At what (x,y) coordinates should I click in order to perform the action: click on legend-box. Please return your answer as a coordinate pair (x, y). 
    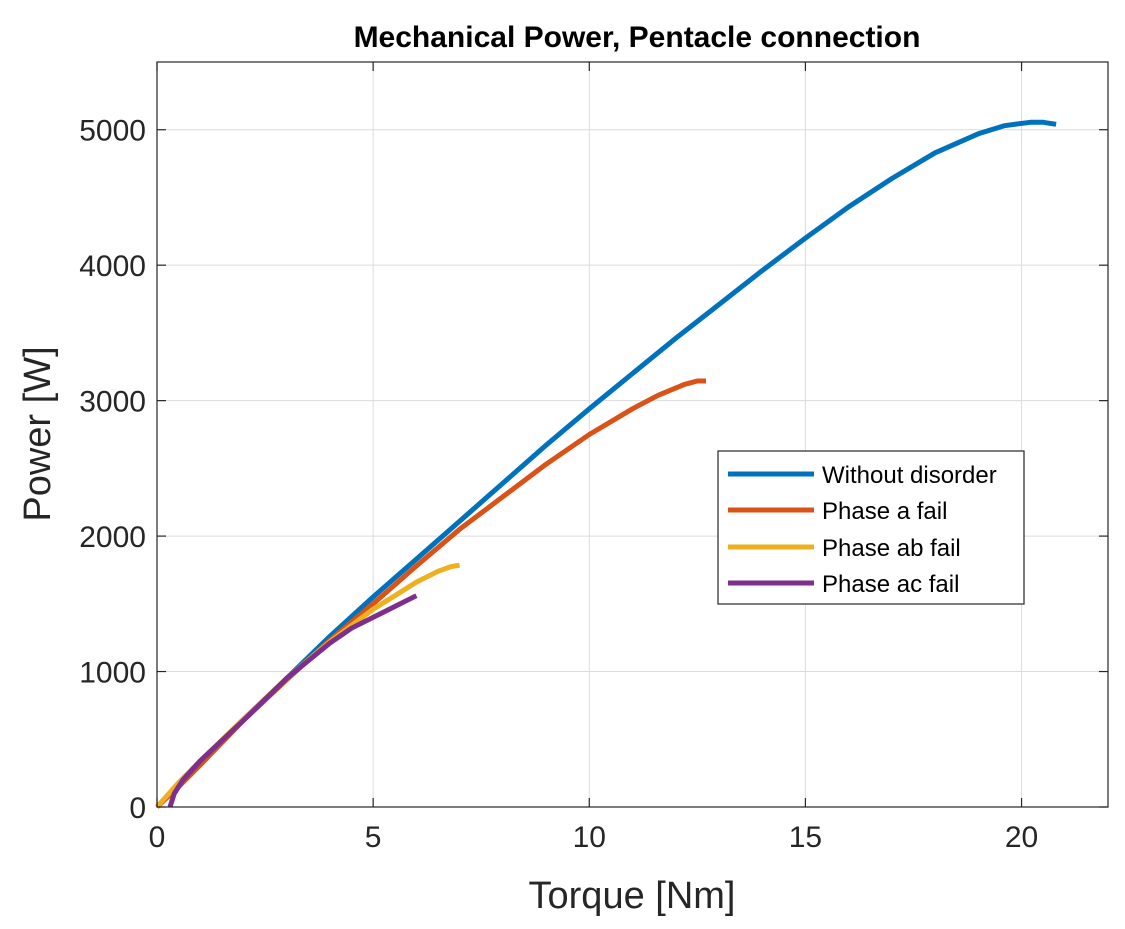
    Looking at the image, I should click on (871, 527).